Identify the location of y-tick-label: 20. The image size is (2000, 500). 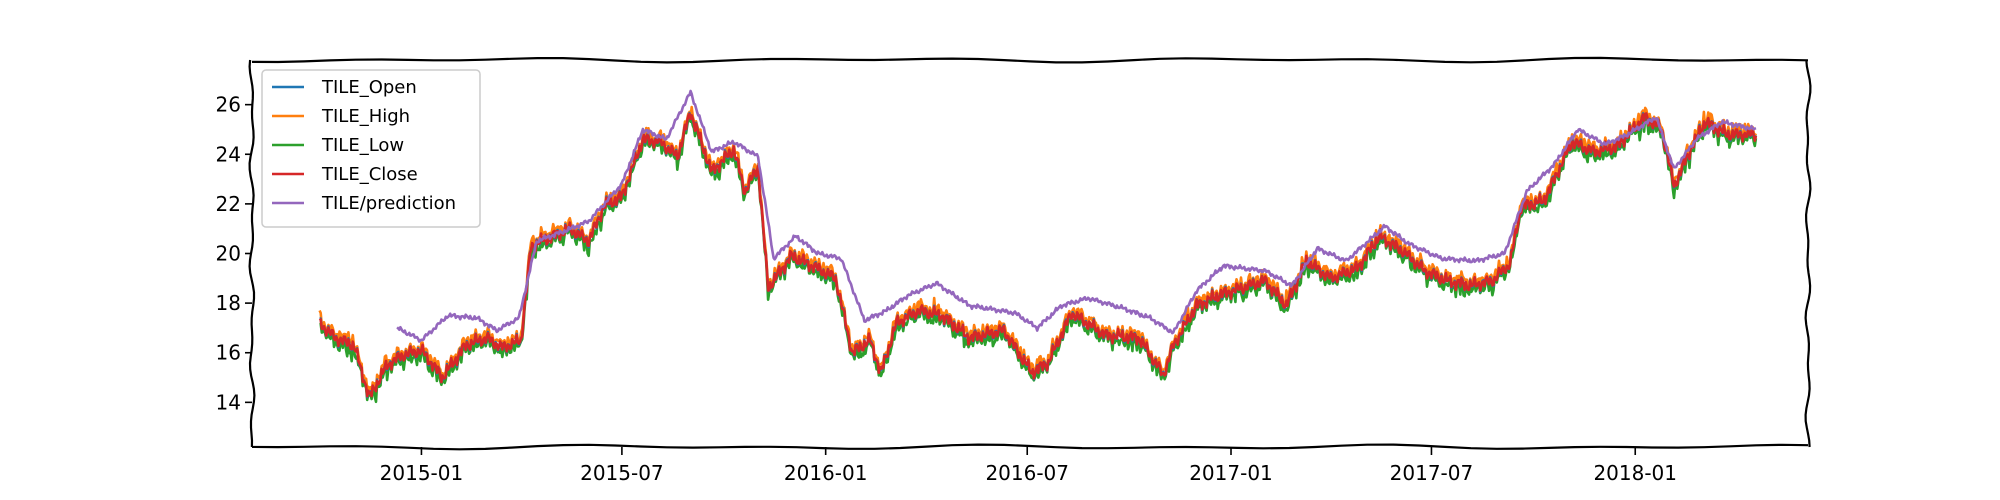
(228, 254).